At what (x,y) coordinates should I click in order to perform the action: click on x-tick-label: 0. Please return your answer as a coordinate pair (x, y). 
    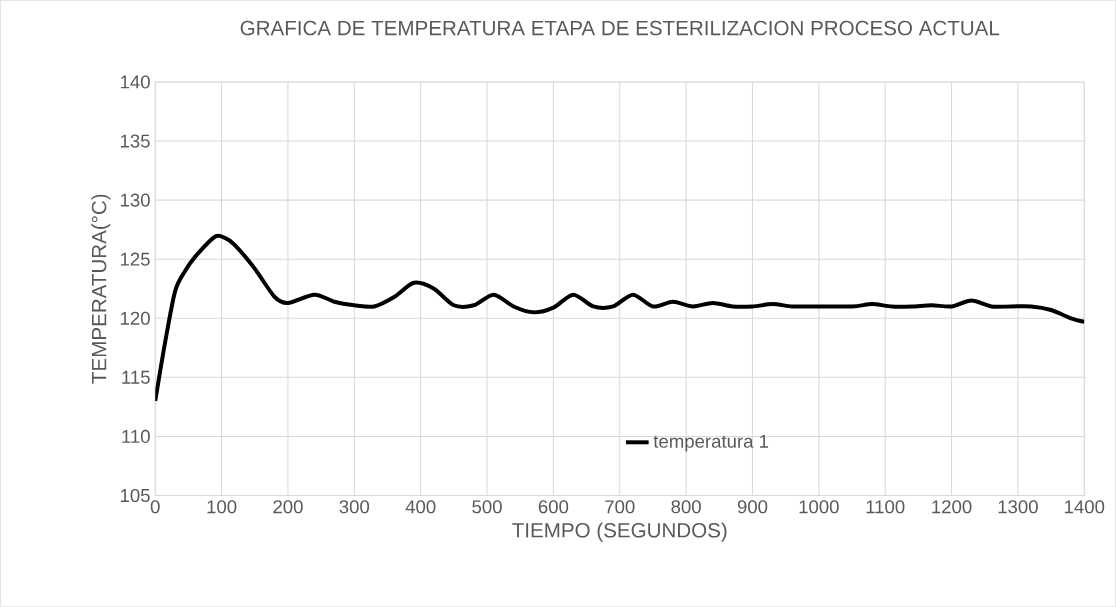
    Looking at the image, I should click on (155, 507).